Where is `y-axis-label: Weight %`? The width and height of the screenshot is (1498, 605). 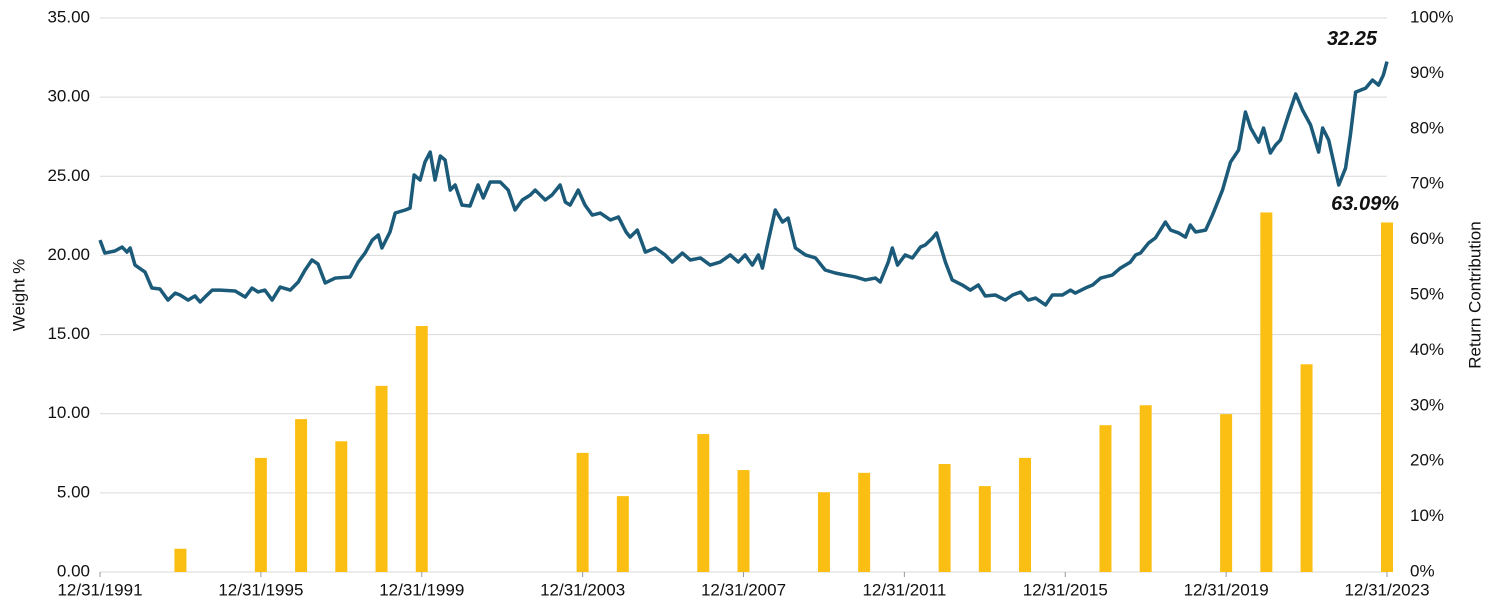 y-axis-label: Weight % is located at coordinates (18, 295).